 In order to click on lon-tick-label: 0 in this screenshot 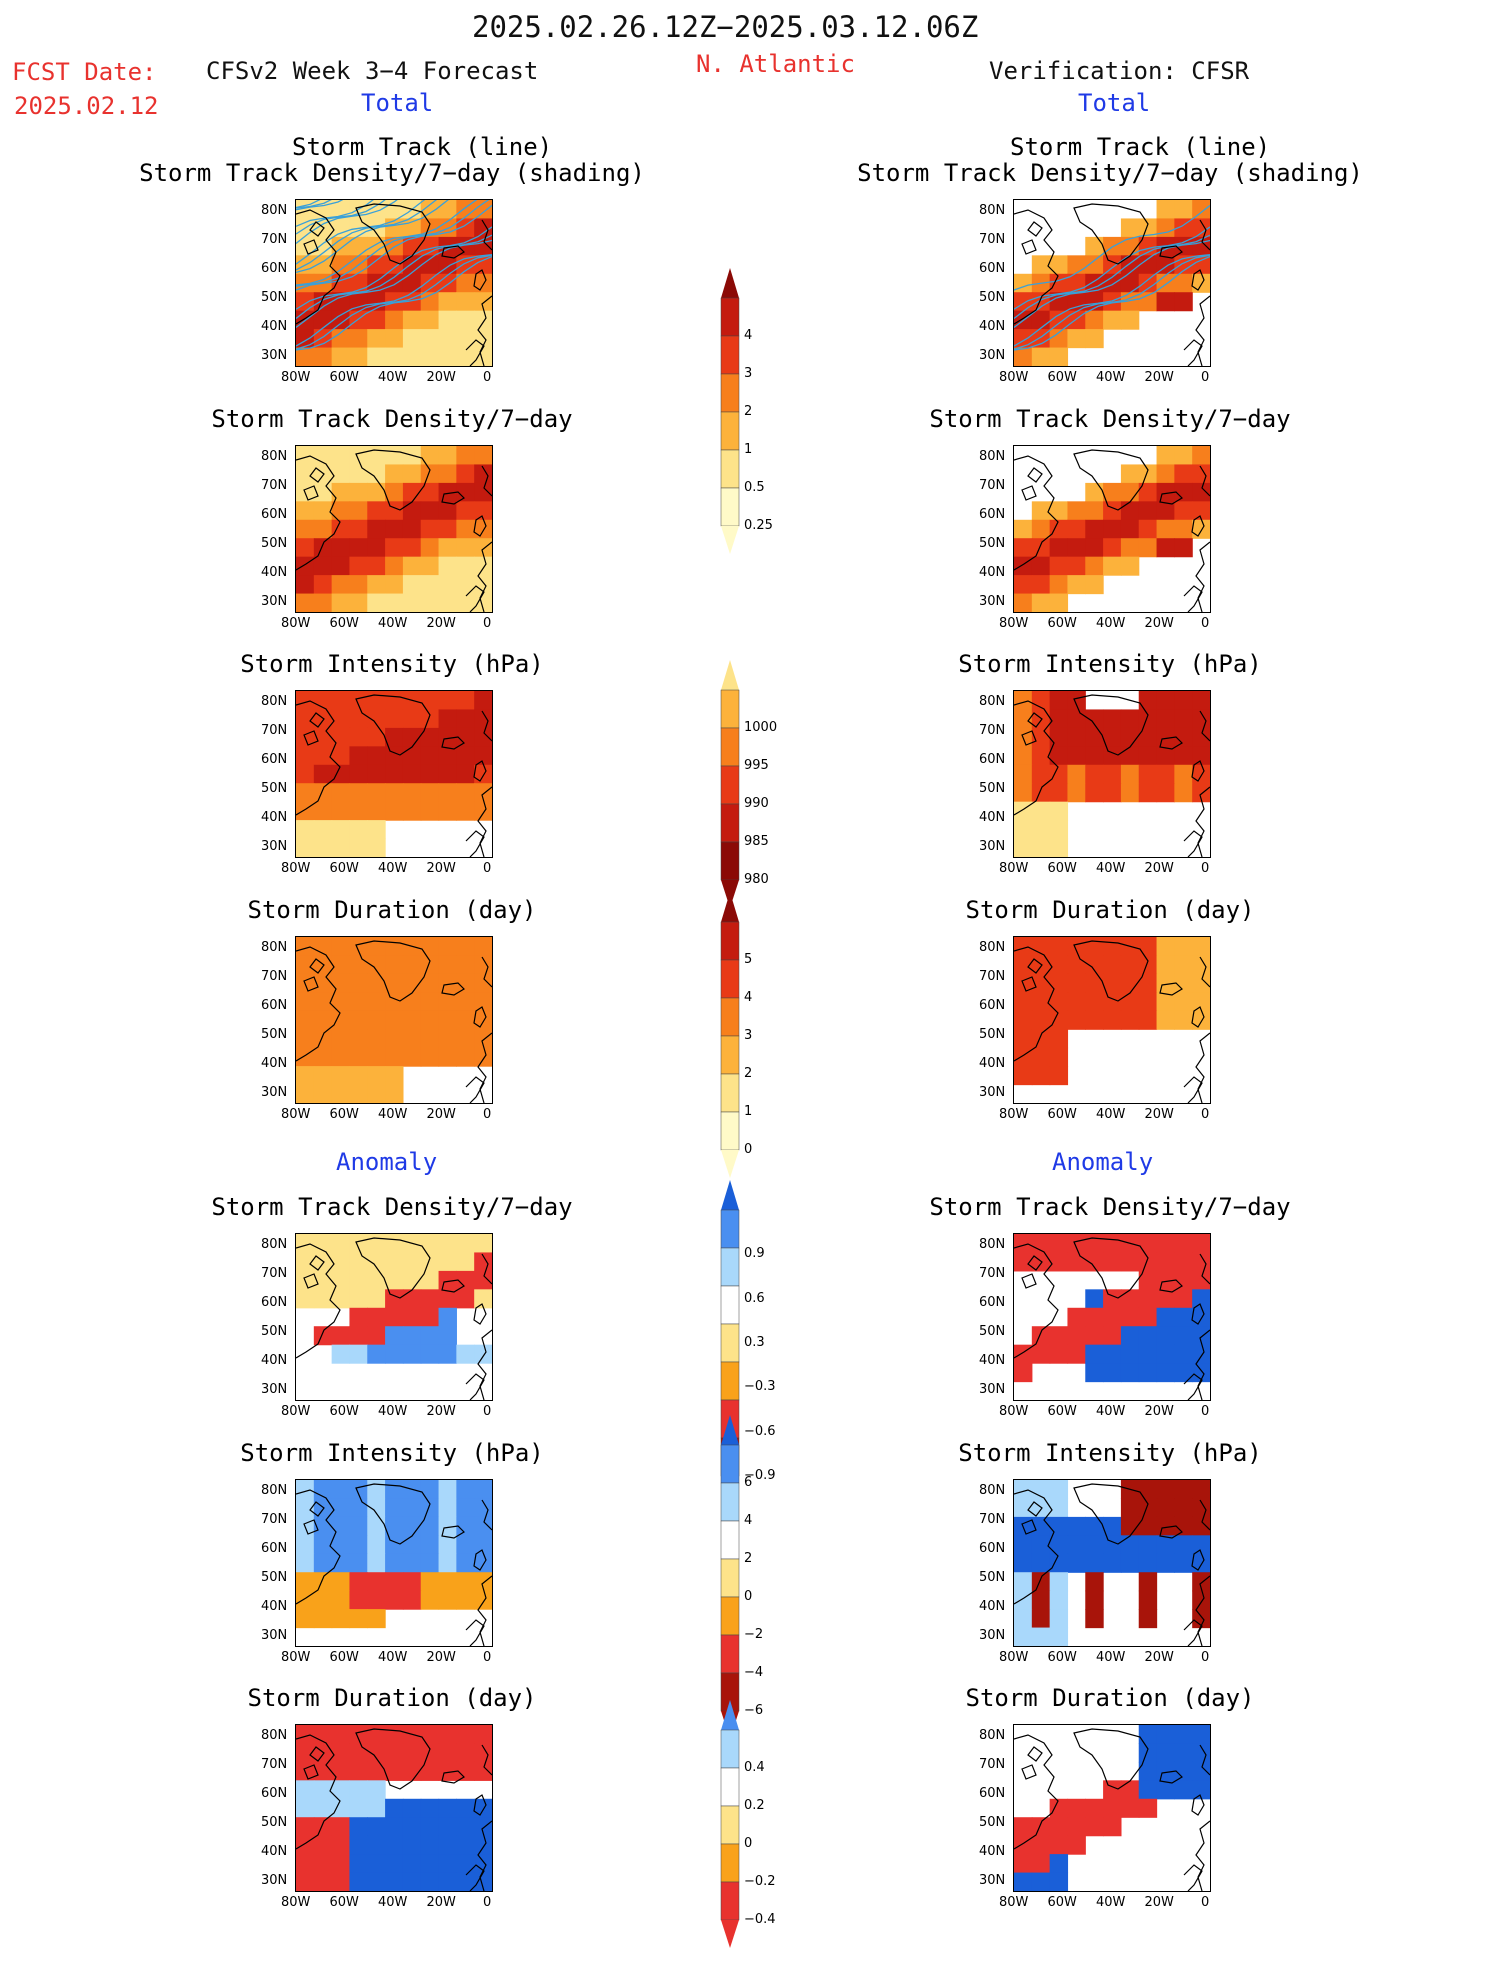, I will do `click(487, 1902)`.